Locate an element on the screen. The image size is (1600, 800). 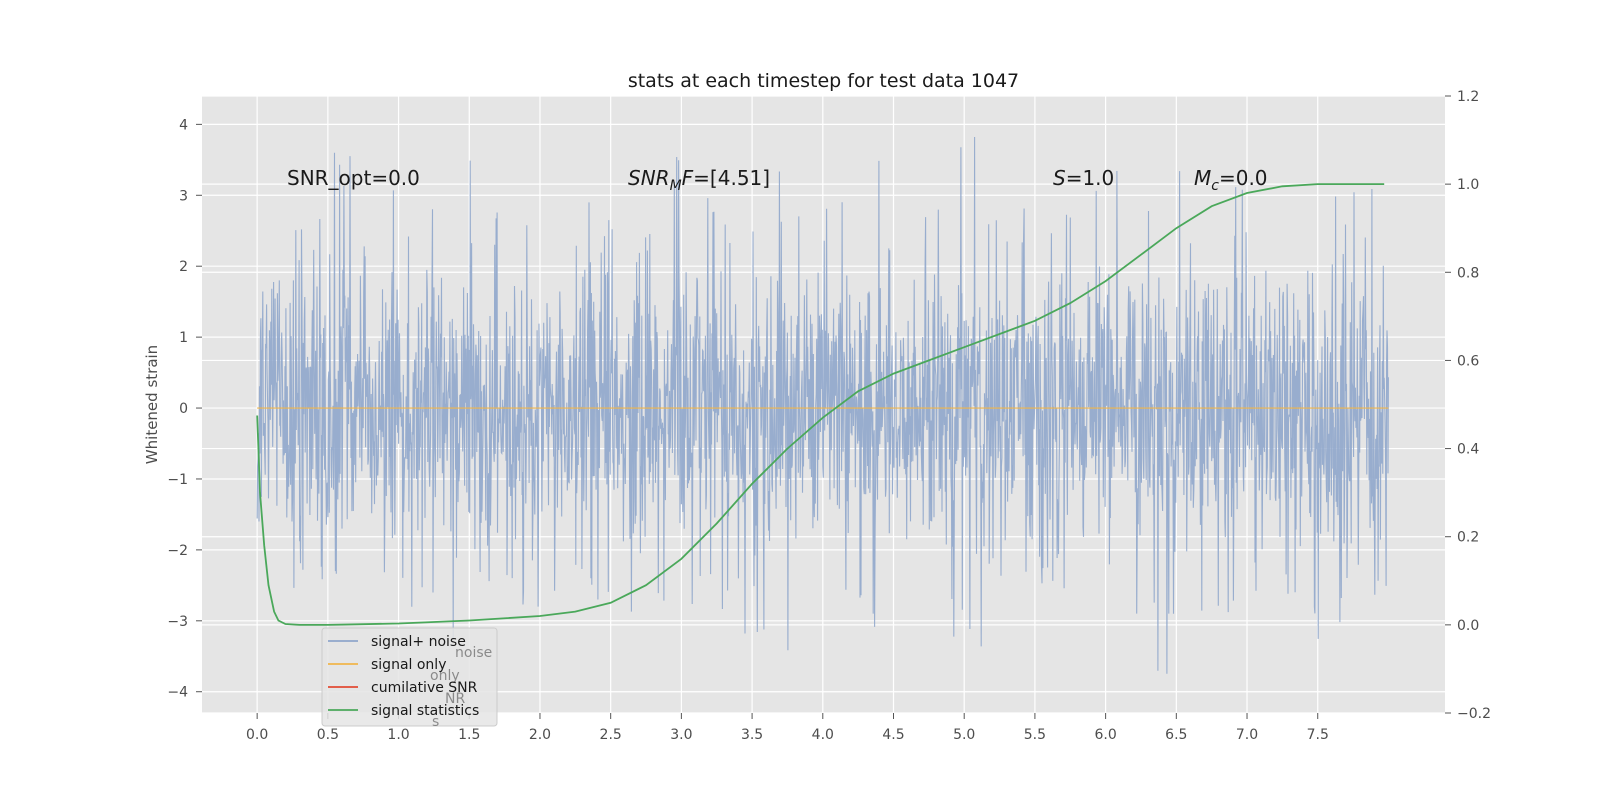
x-tick-label: 0.5 is located at coordinates (328, 735).